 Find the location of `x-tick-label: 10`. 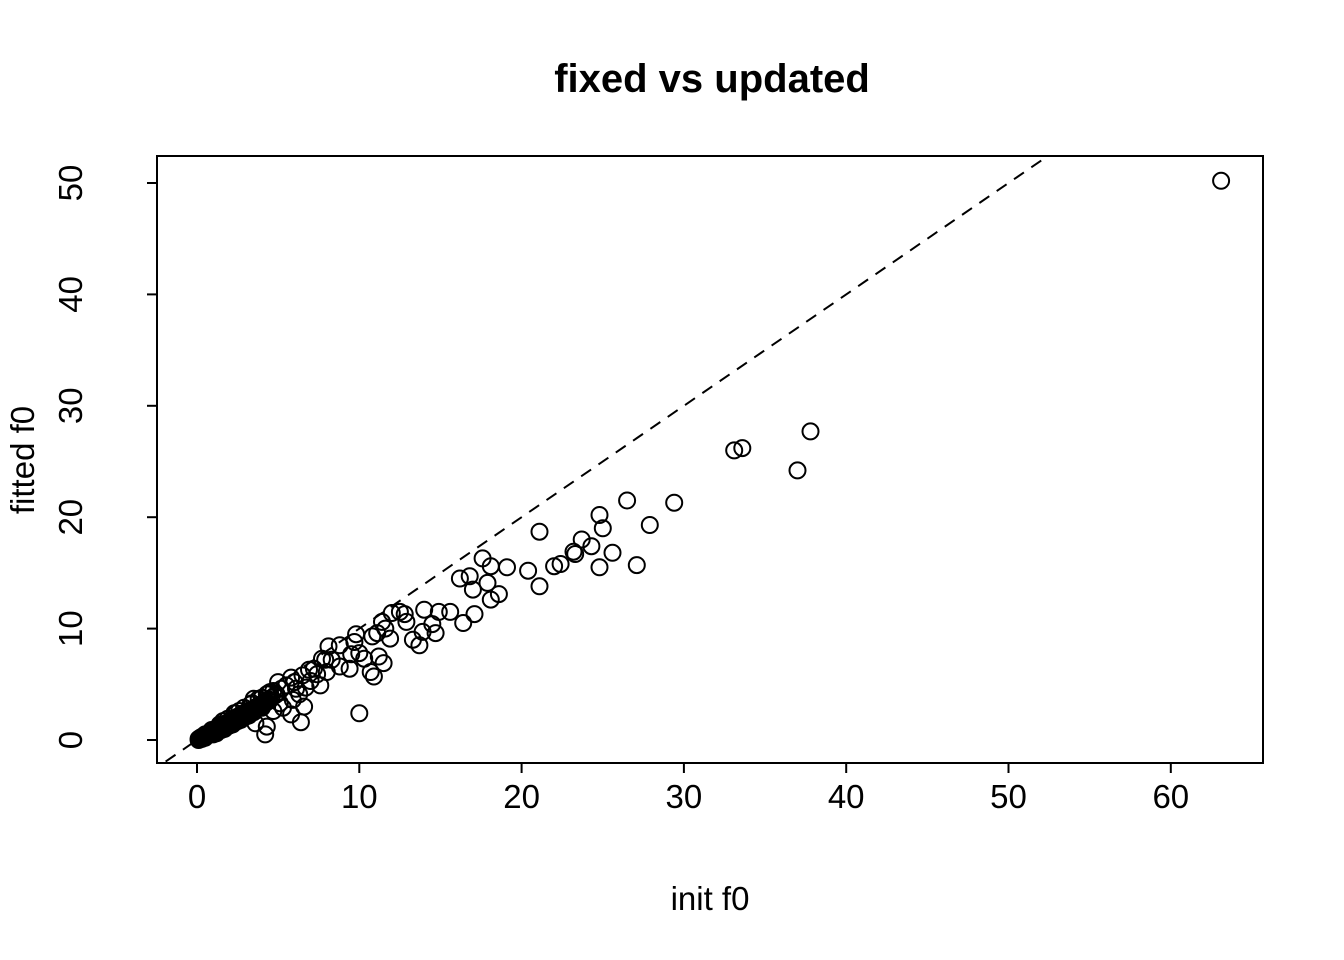

x-tick-label: 10 is located at coordinates (359, 796).